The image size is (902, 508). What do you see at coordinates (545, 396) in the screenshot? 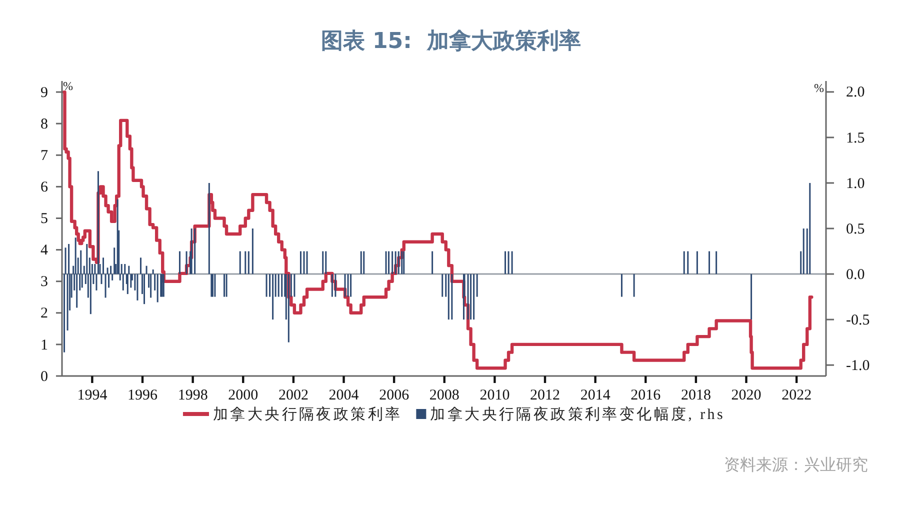
I see `x-tick-label: 2012` at bounding box center [545, 396].